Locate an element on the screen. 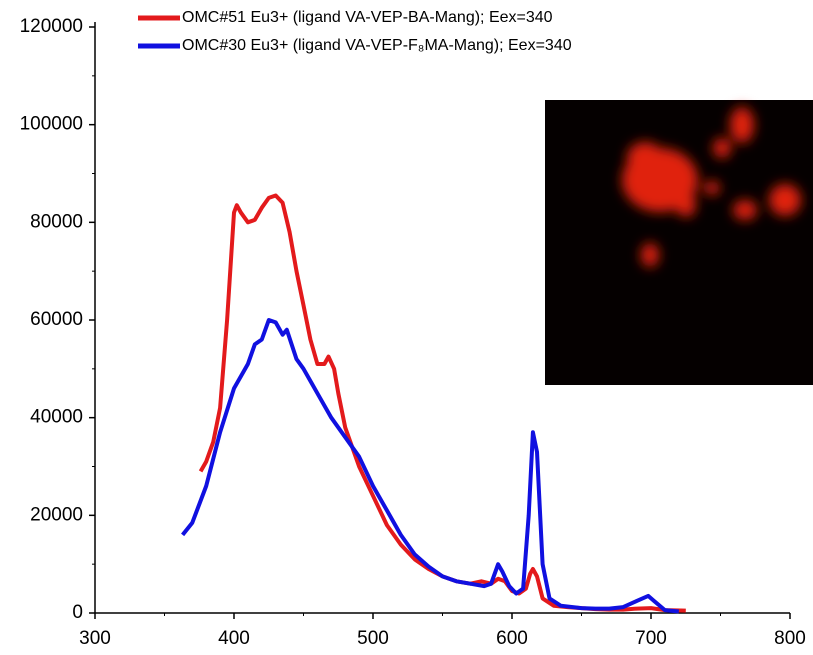  x-tick-label: 500 is located at coordinates (373, 638).